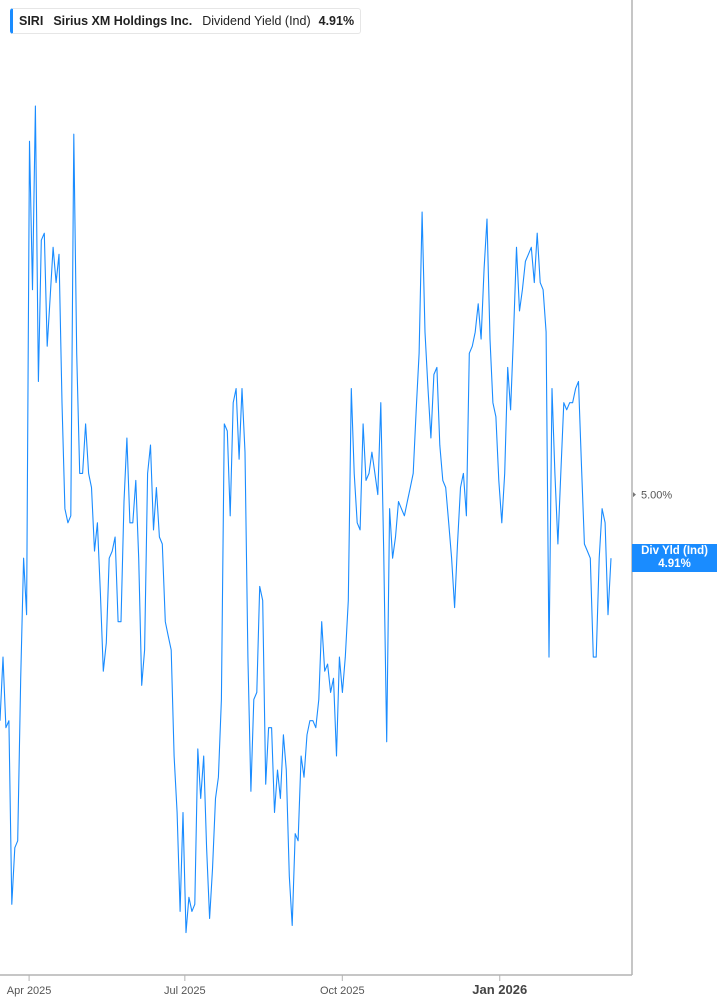  What do you see at coordinates (674, 551) in the screenshot?
I see `last-value-title: Div Yld (Ind)` at bounding box center [674, 551].